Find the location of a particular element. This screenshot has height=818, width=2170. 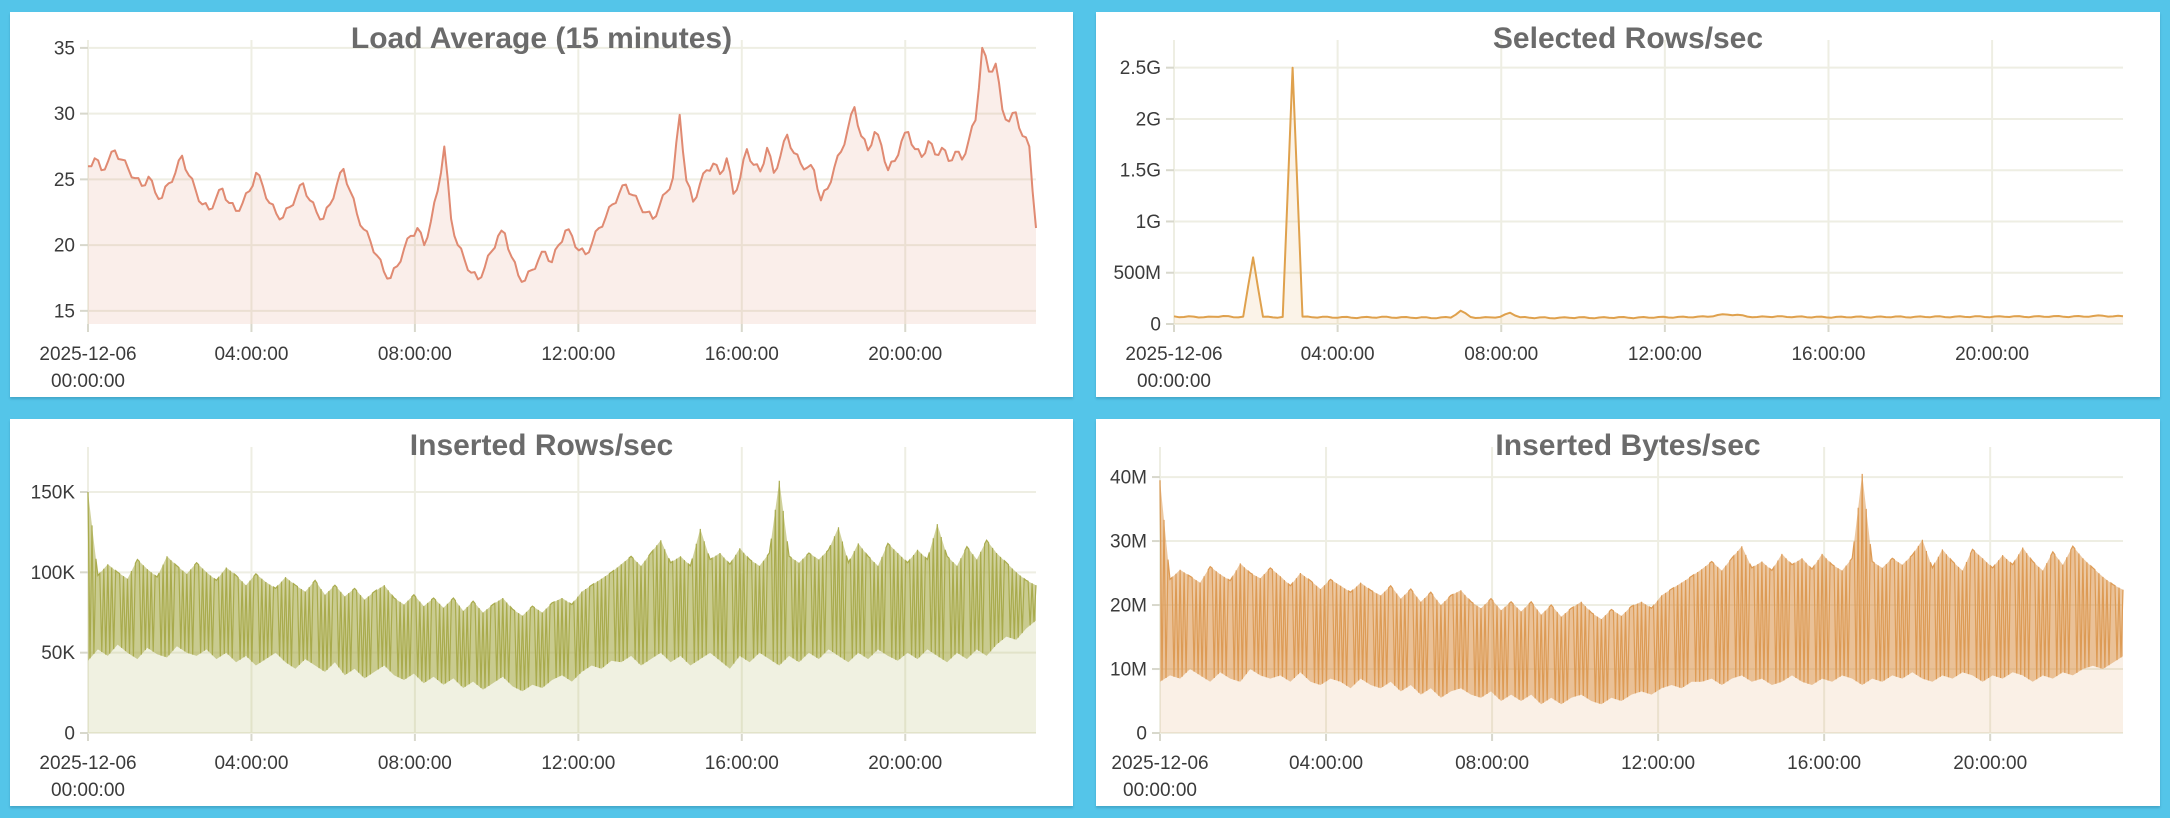

svg-text: 15 is located at coordinates (64, 311).